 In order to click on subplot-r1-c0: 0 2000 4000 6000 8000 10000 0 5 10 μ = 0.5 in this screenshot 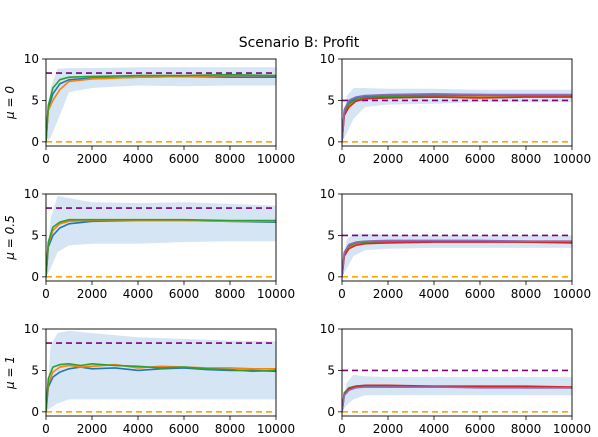, I will do `click(149, 244)`.